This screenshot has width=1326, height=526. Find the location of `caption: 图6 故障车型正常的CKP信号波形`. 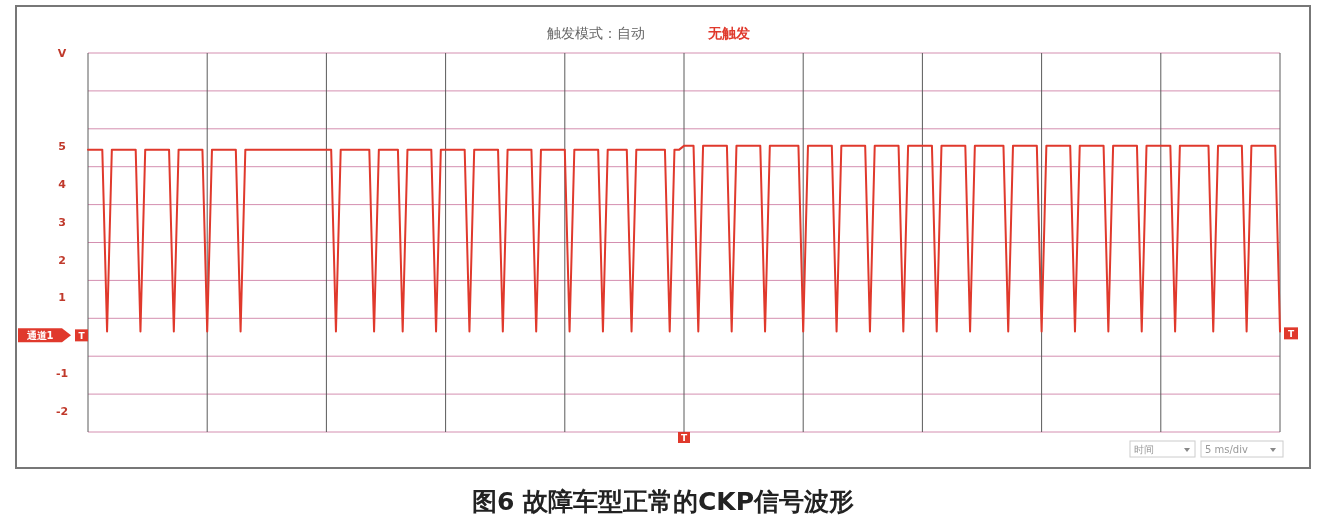

caption: 图6 故障车型正常的CKP信号波形 is located at coordinates (663, 501).